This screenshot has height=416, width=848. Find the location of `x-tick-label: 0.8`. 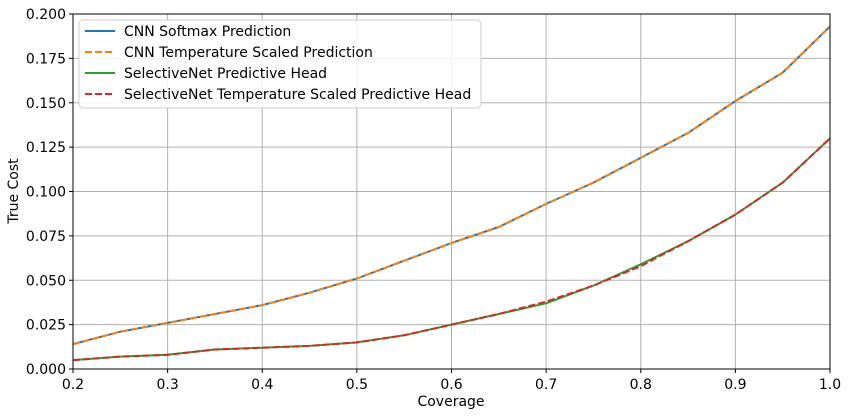

x-tick-label: 0.8 is located at coordinates (641, 385).